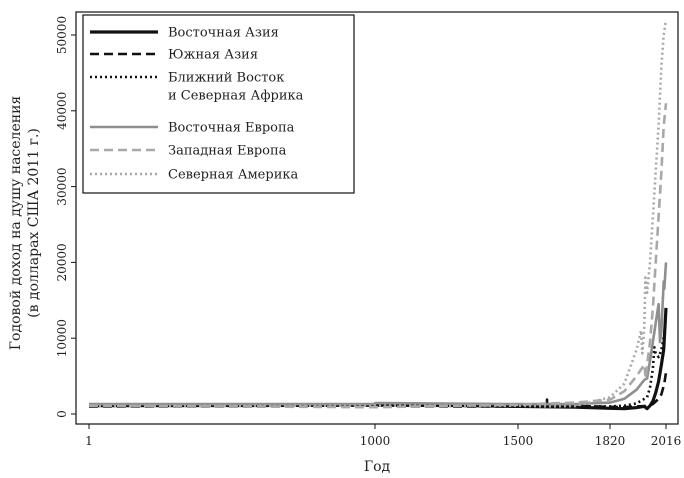 Image resolution: width=684 pixels, height=478 pixels. Describe the element at coordinates (231, 128) in the screenshot. I see `legend-label-4: Восточная Европа` at that location.